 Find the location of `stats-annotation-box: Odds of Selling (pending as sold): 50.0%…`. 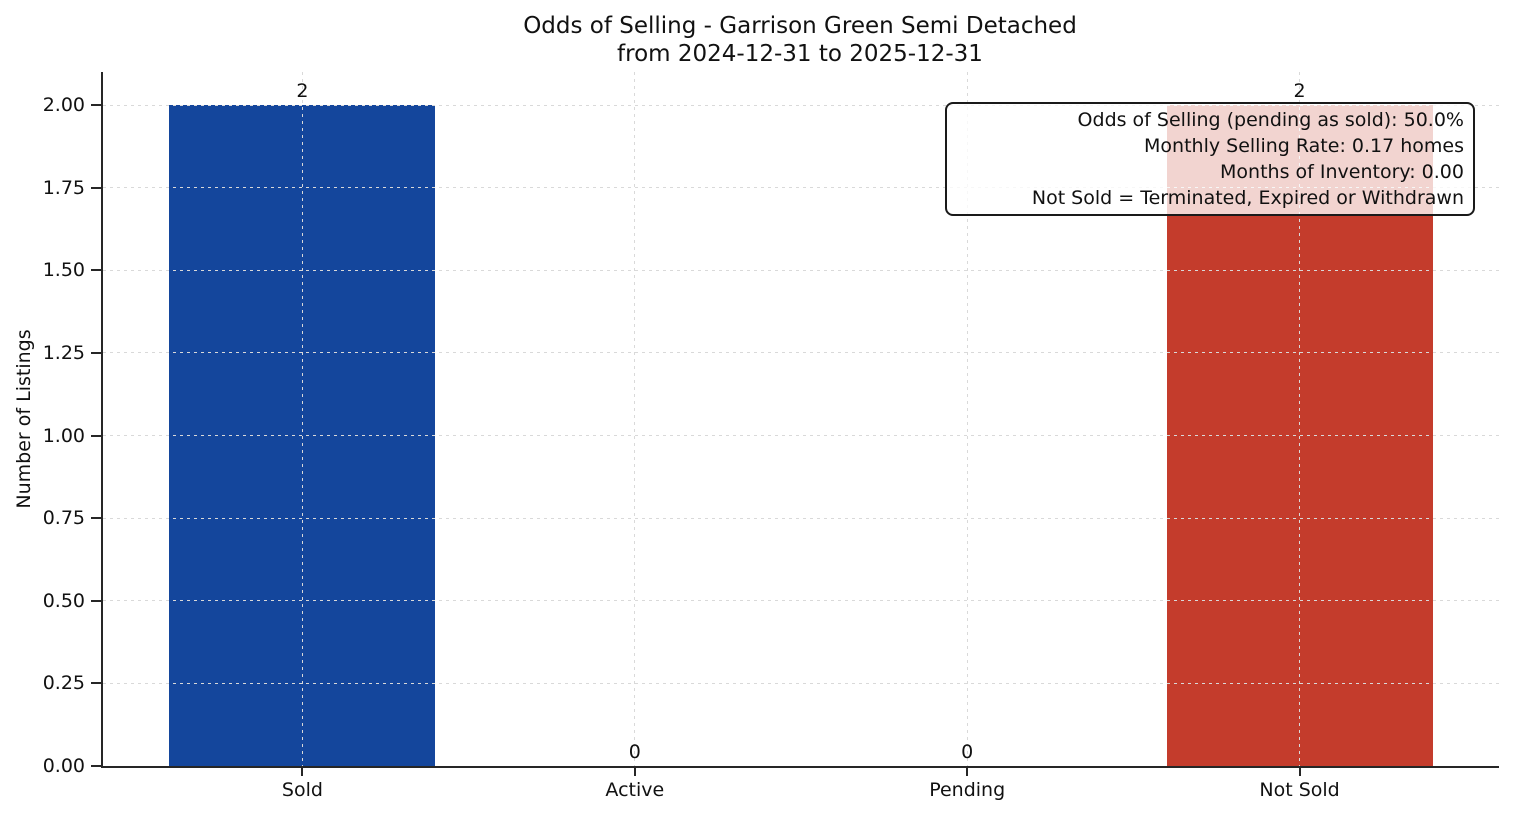

stats-annotation-box: Odds of Selling (pending as sold): 50.0%… is located at coordinates (1210, 159).